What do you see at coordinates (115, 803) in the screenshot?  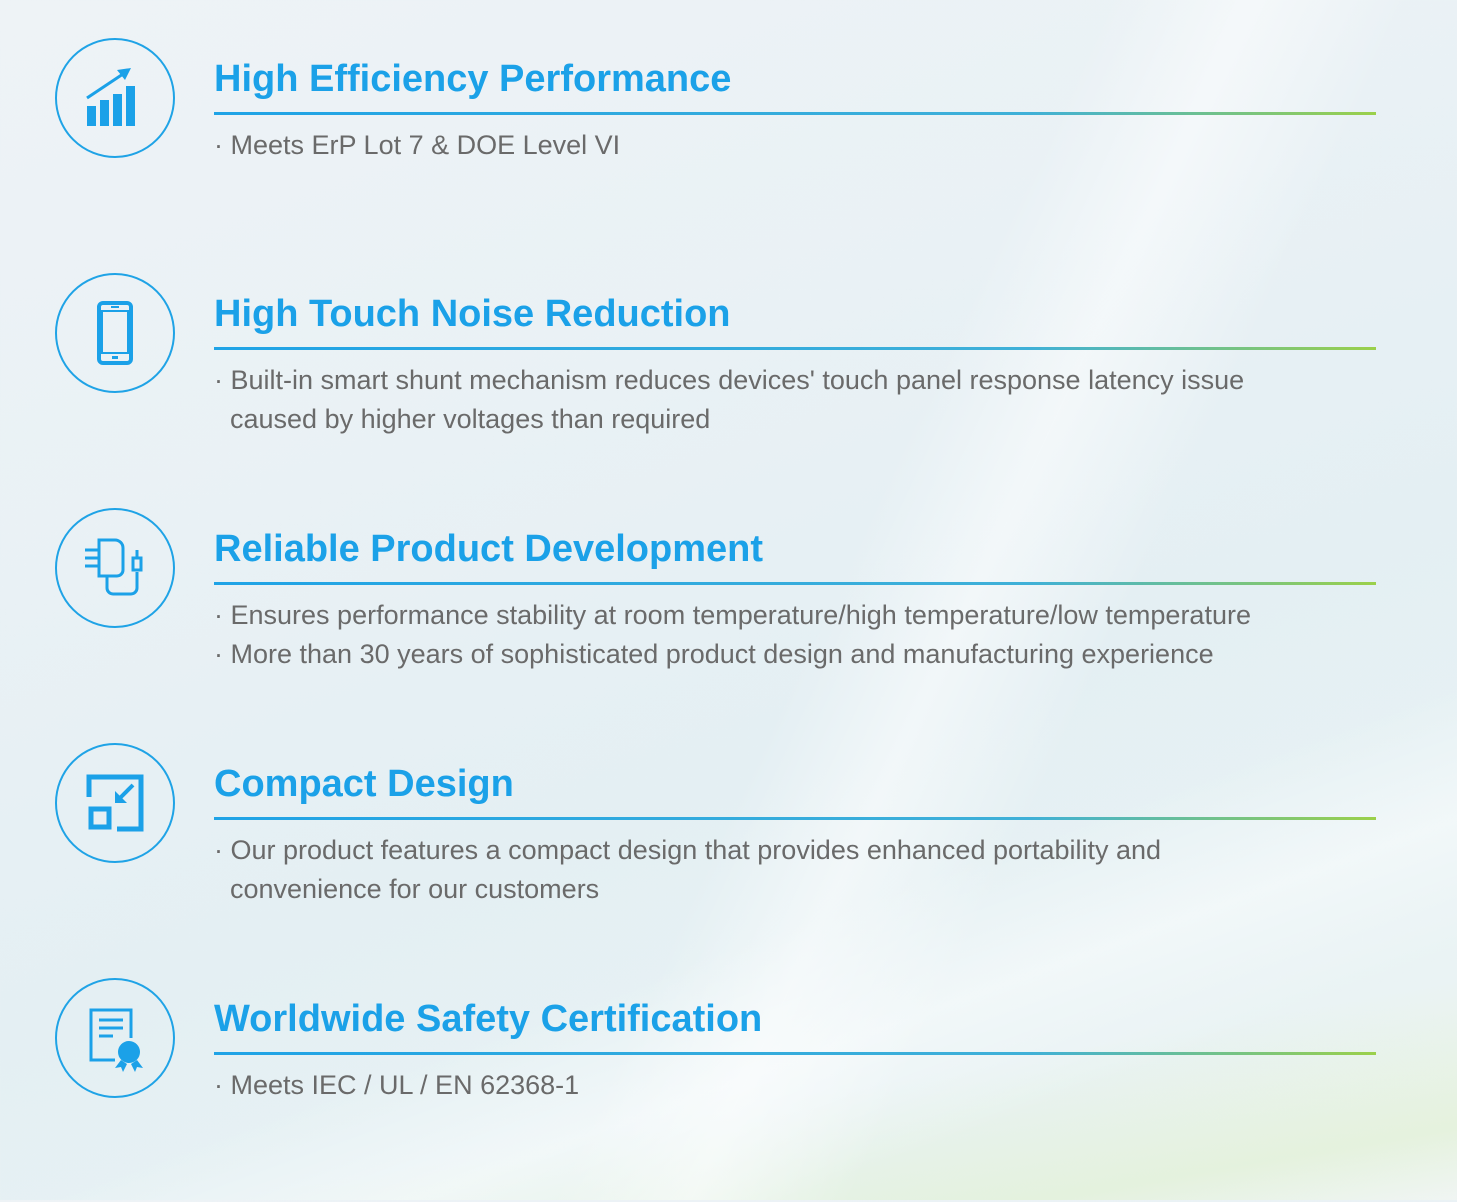 I see `compact-resize-icon` at bounding box center [115, 803].